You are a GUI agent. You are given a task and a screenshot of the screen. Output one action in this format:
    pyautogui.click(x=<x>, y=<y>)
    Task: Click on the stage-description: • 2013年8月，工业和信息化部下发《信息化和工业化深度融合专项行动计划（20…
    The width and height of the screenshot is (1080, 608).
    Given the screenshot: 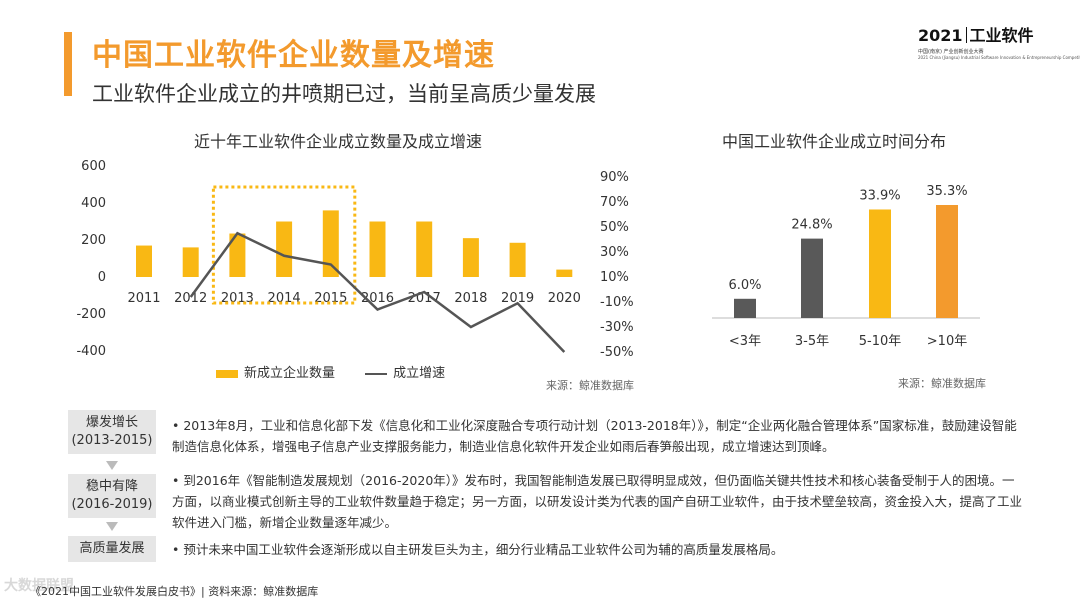 What is the action you would take?
    pyautogui.click(x=594, y=436)
    